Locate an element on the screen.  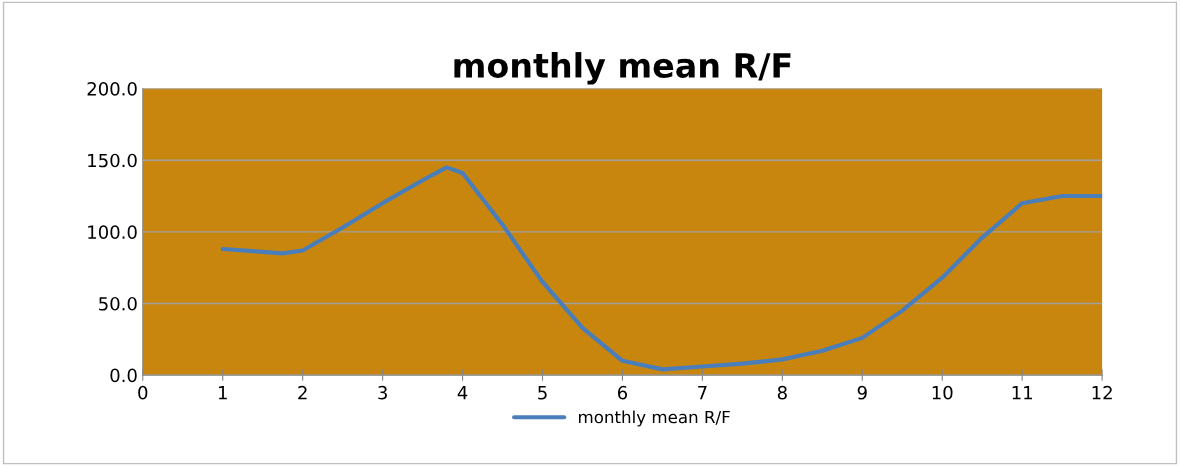
x-tick-label: 5 is located at coordinates (542, 393).